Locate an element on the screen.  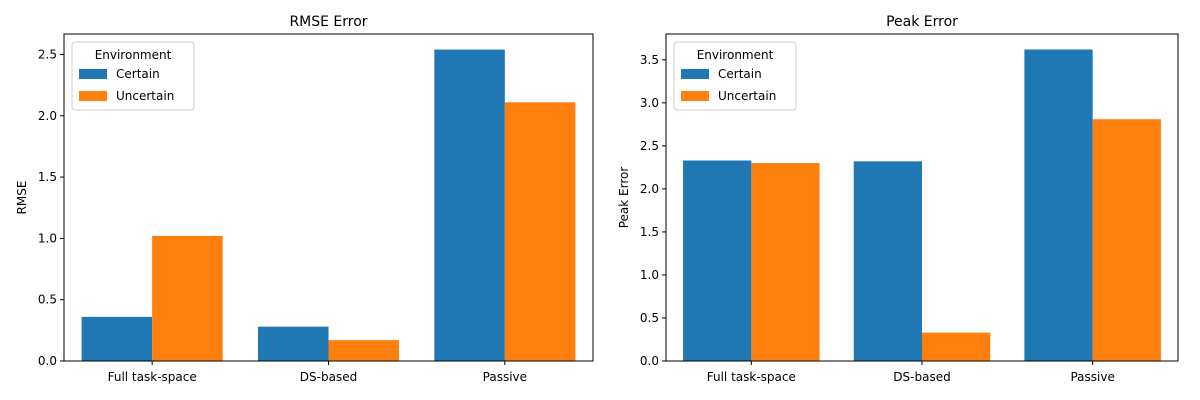
chart-title: RMSE Error is located at coordinates (328, 22).